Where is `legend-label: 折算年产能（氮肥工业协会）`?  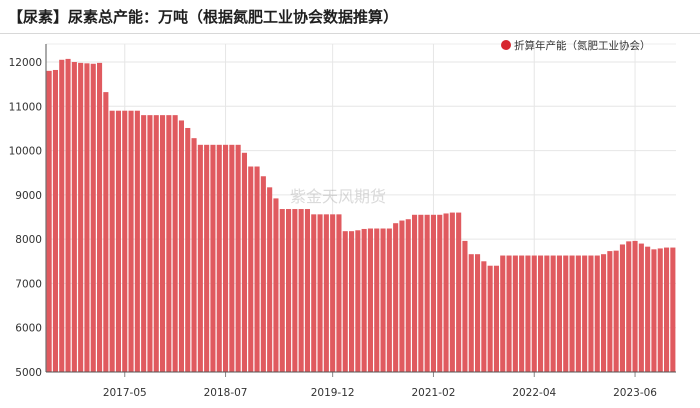
legend-label: 折算年产能（氮肥工业协会） is located at coordinates (582, 45).